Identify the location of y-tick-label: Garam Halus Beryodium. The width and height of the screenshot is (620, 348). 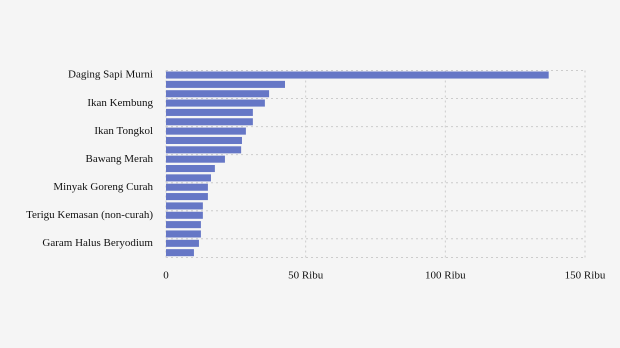
(97, 243).